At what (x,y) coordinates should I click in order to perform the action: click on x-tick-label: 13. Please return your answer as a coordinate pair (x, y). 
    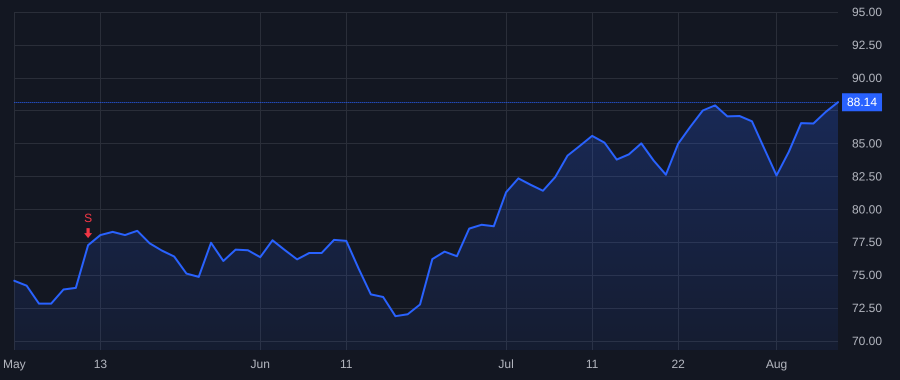
    Looking at the image, I should click on (101, 364).